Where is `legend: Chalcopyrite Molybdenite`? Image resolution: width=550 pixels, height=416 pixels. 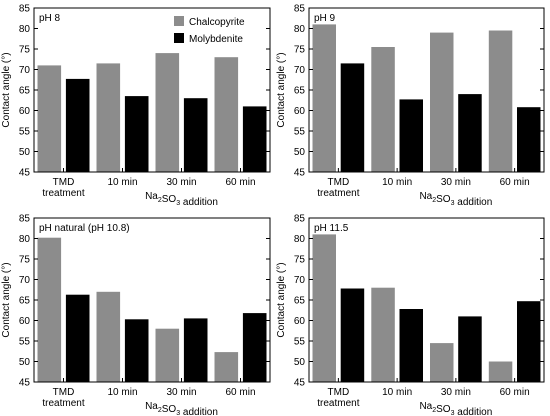 legend: Chalcopyrite Molybdenite is located at coordinates (209, 30).